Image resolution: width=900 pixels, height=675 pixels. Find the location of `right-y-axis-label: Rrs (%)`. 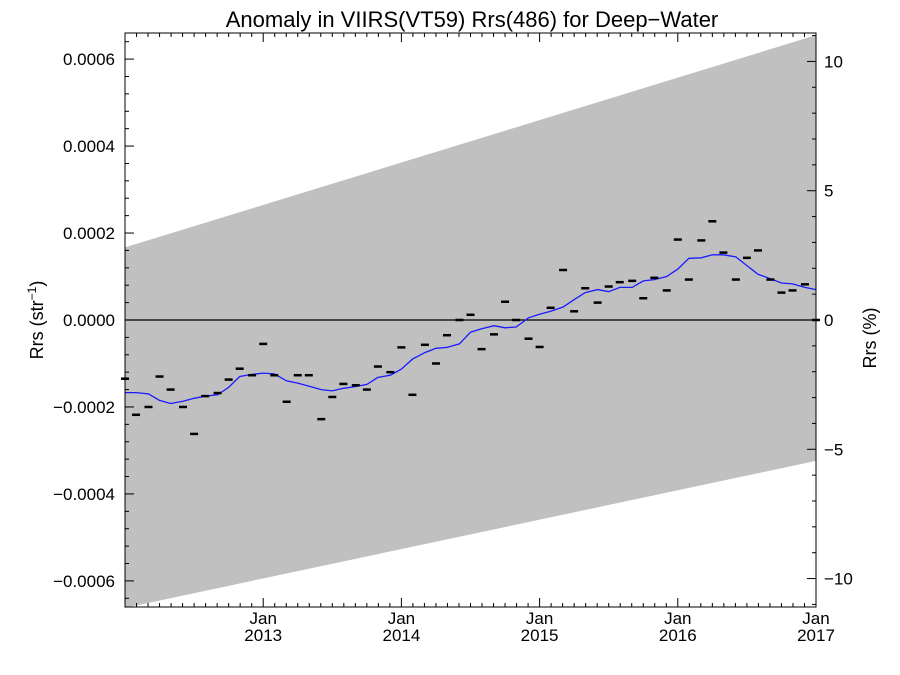

right-y-axis-label: Rrs (%) is located at coordinates (870, 338).